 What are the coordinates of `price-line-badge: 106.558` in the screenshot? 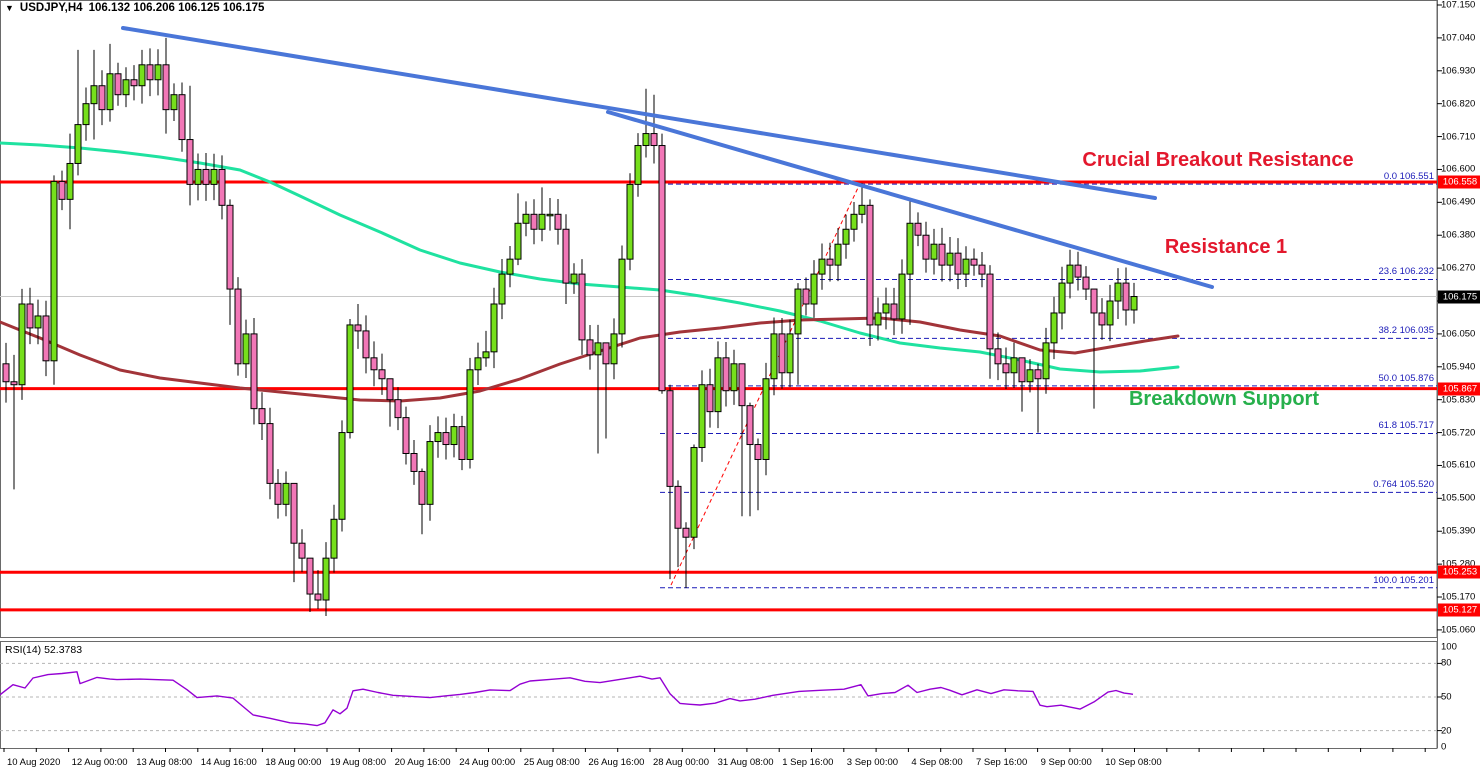 It's located at (1459, 182).